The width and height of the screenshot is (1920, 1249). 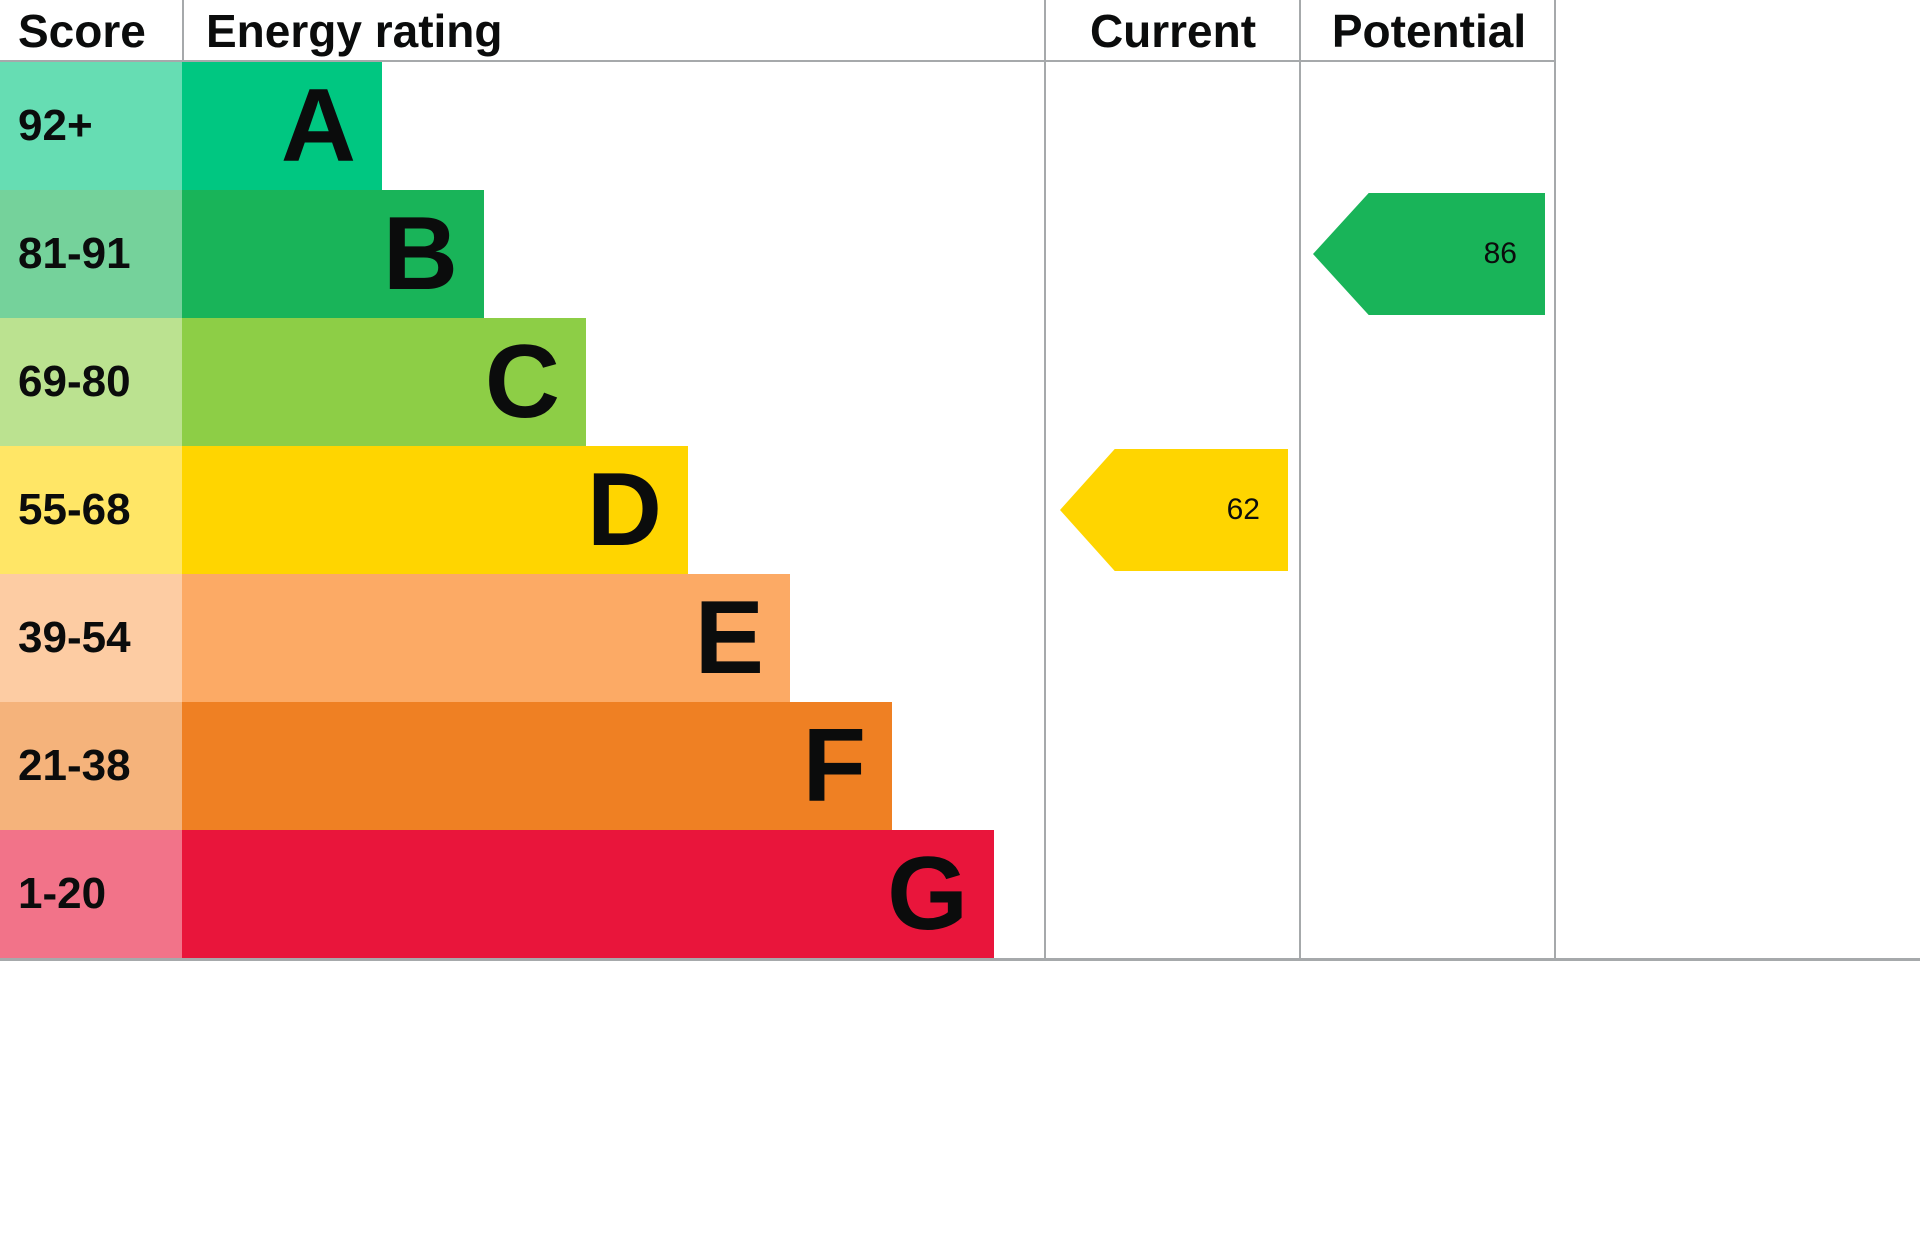 I want to click on band-row-g: 1-20 G, so click(x=497, y=894).